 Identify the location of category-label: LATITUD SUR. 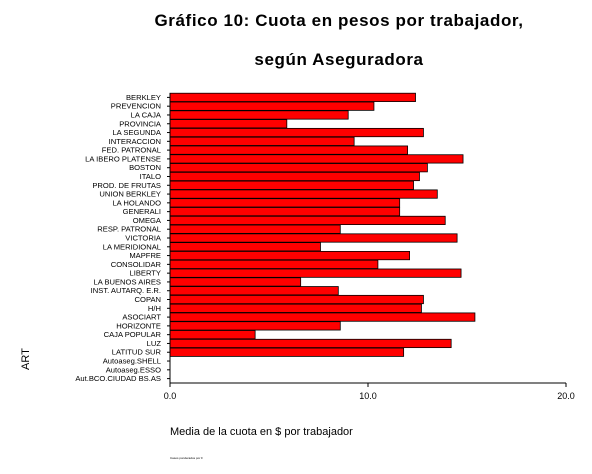
(137, 352).